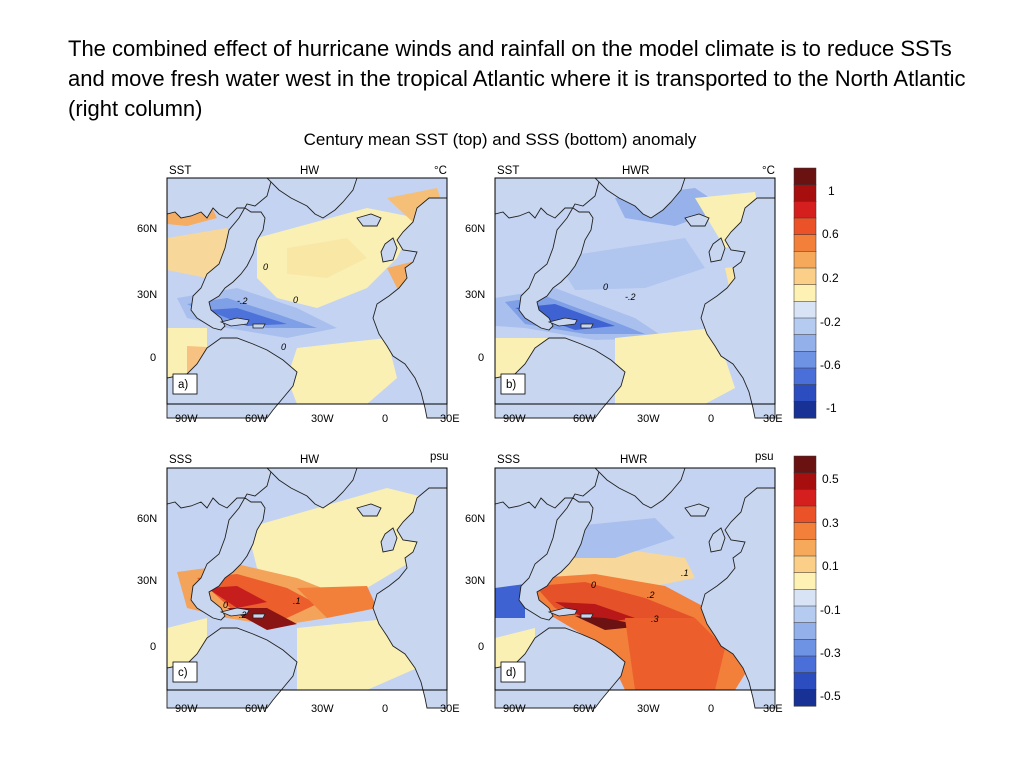 This screenshot has height=768, width=1024. Describe the element at coordinates (475, 229) in the screenshot. I see `ytick-b-60n: 60N` at that location.